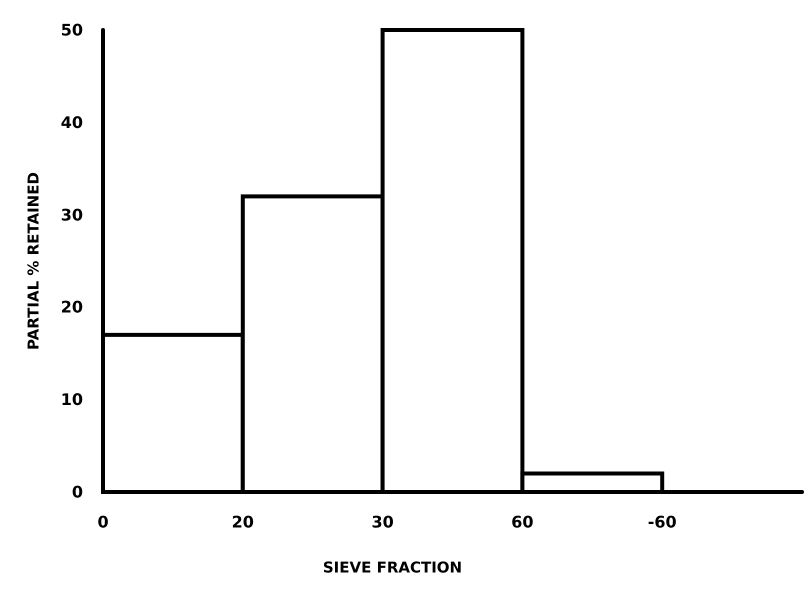  I want to click on x-tick-label: 20, so click(243, 522).